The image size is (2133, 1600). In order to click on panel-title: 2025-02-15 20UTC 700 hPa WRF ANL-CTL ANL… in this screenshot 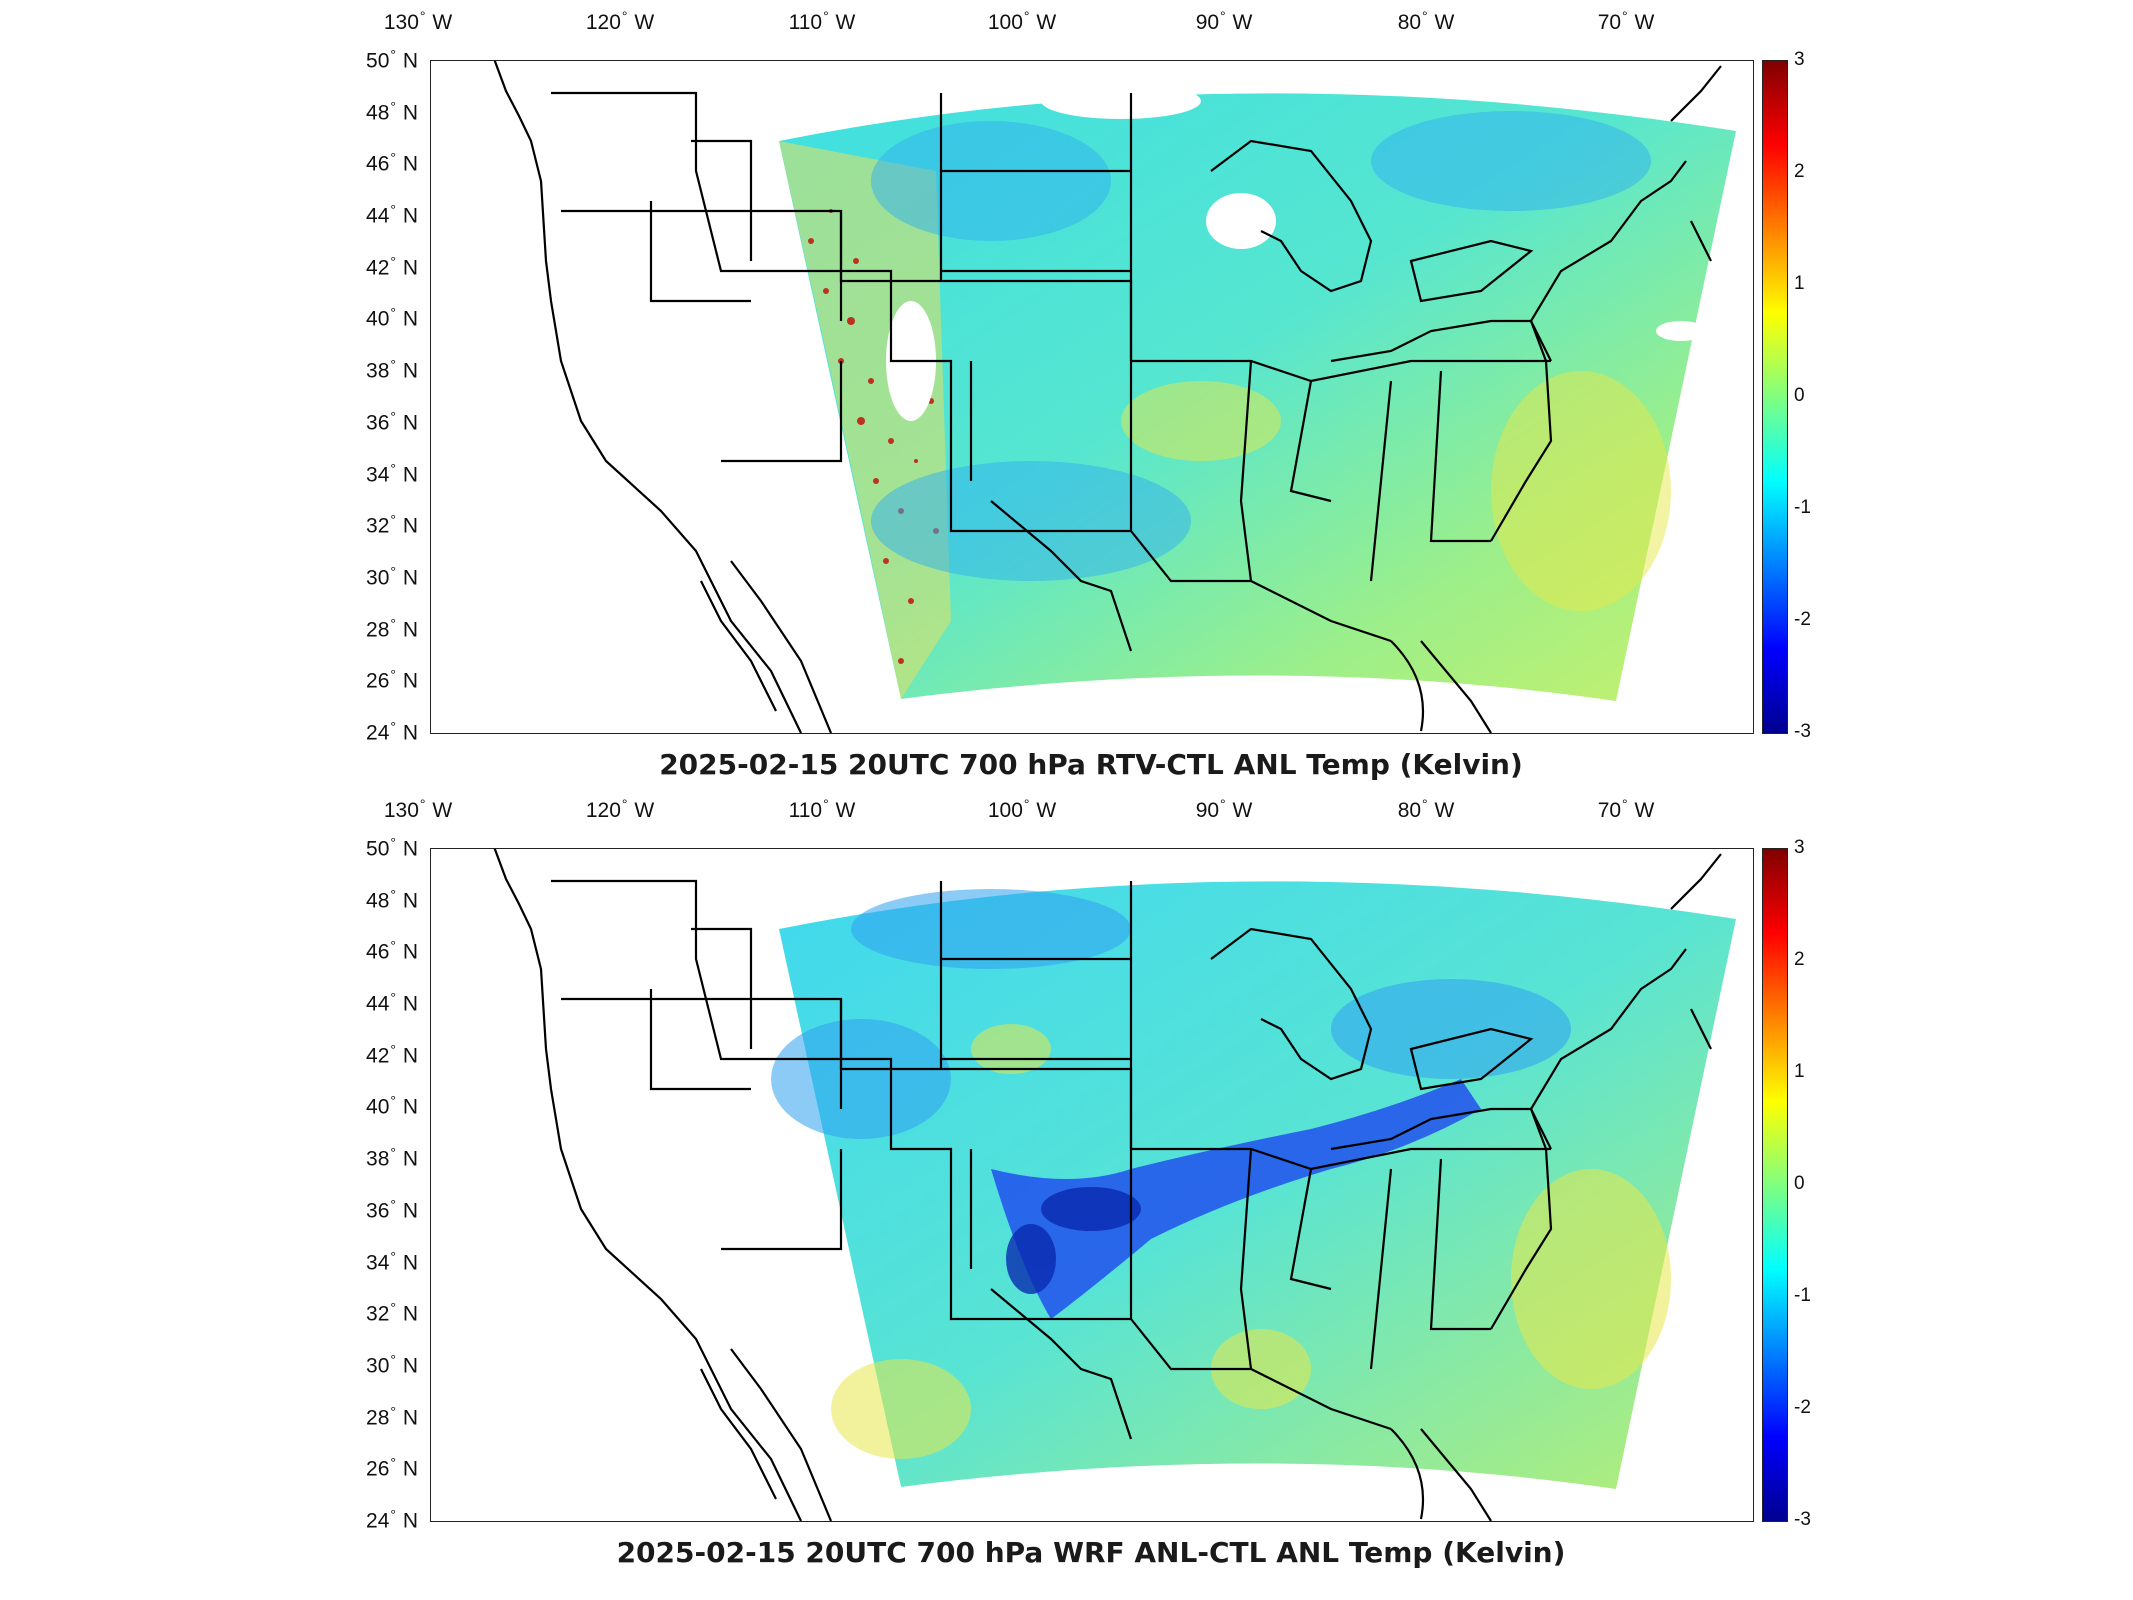, I will do `click(1091, 1552)`.